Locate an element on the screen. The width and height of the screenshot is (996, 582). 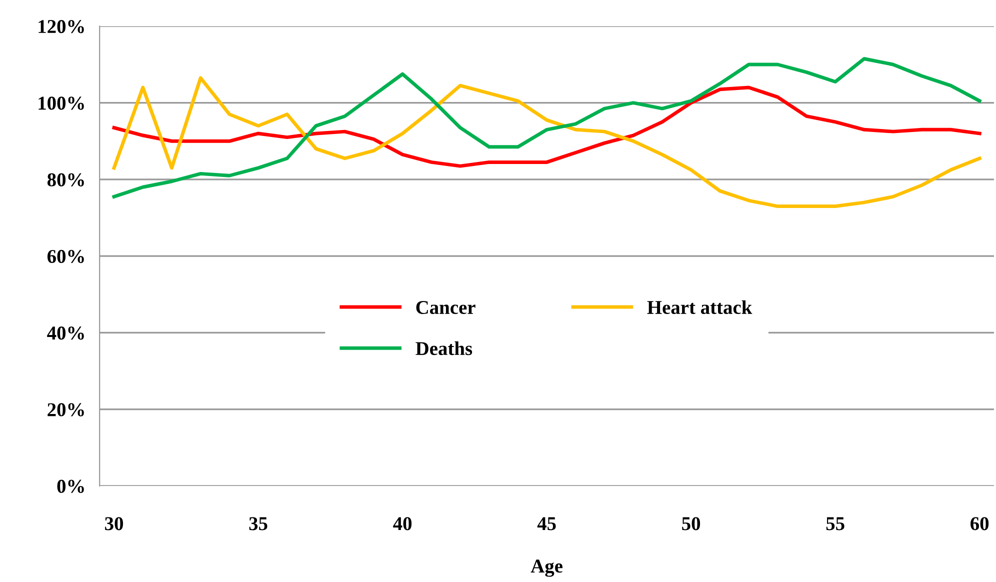
y-tick-label: 20% is located at coordinates (66, 409).